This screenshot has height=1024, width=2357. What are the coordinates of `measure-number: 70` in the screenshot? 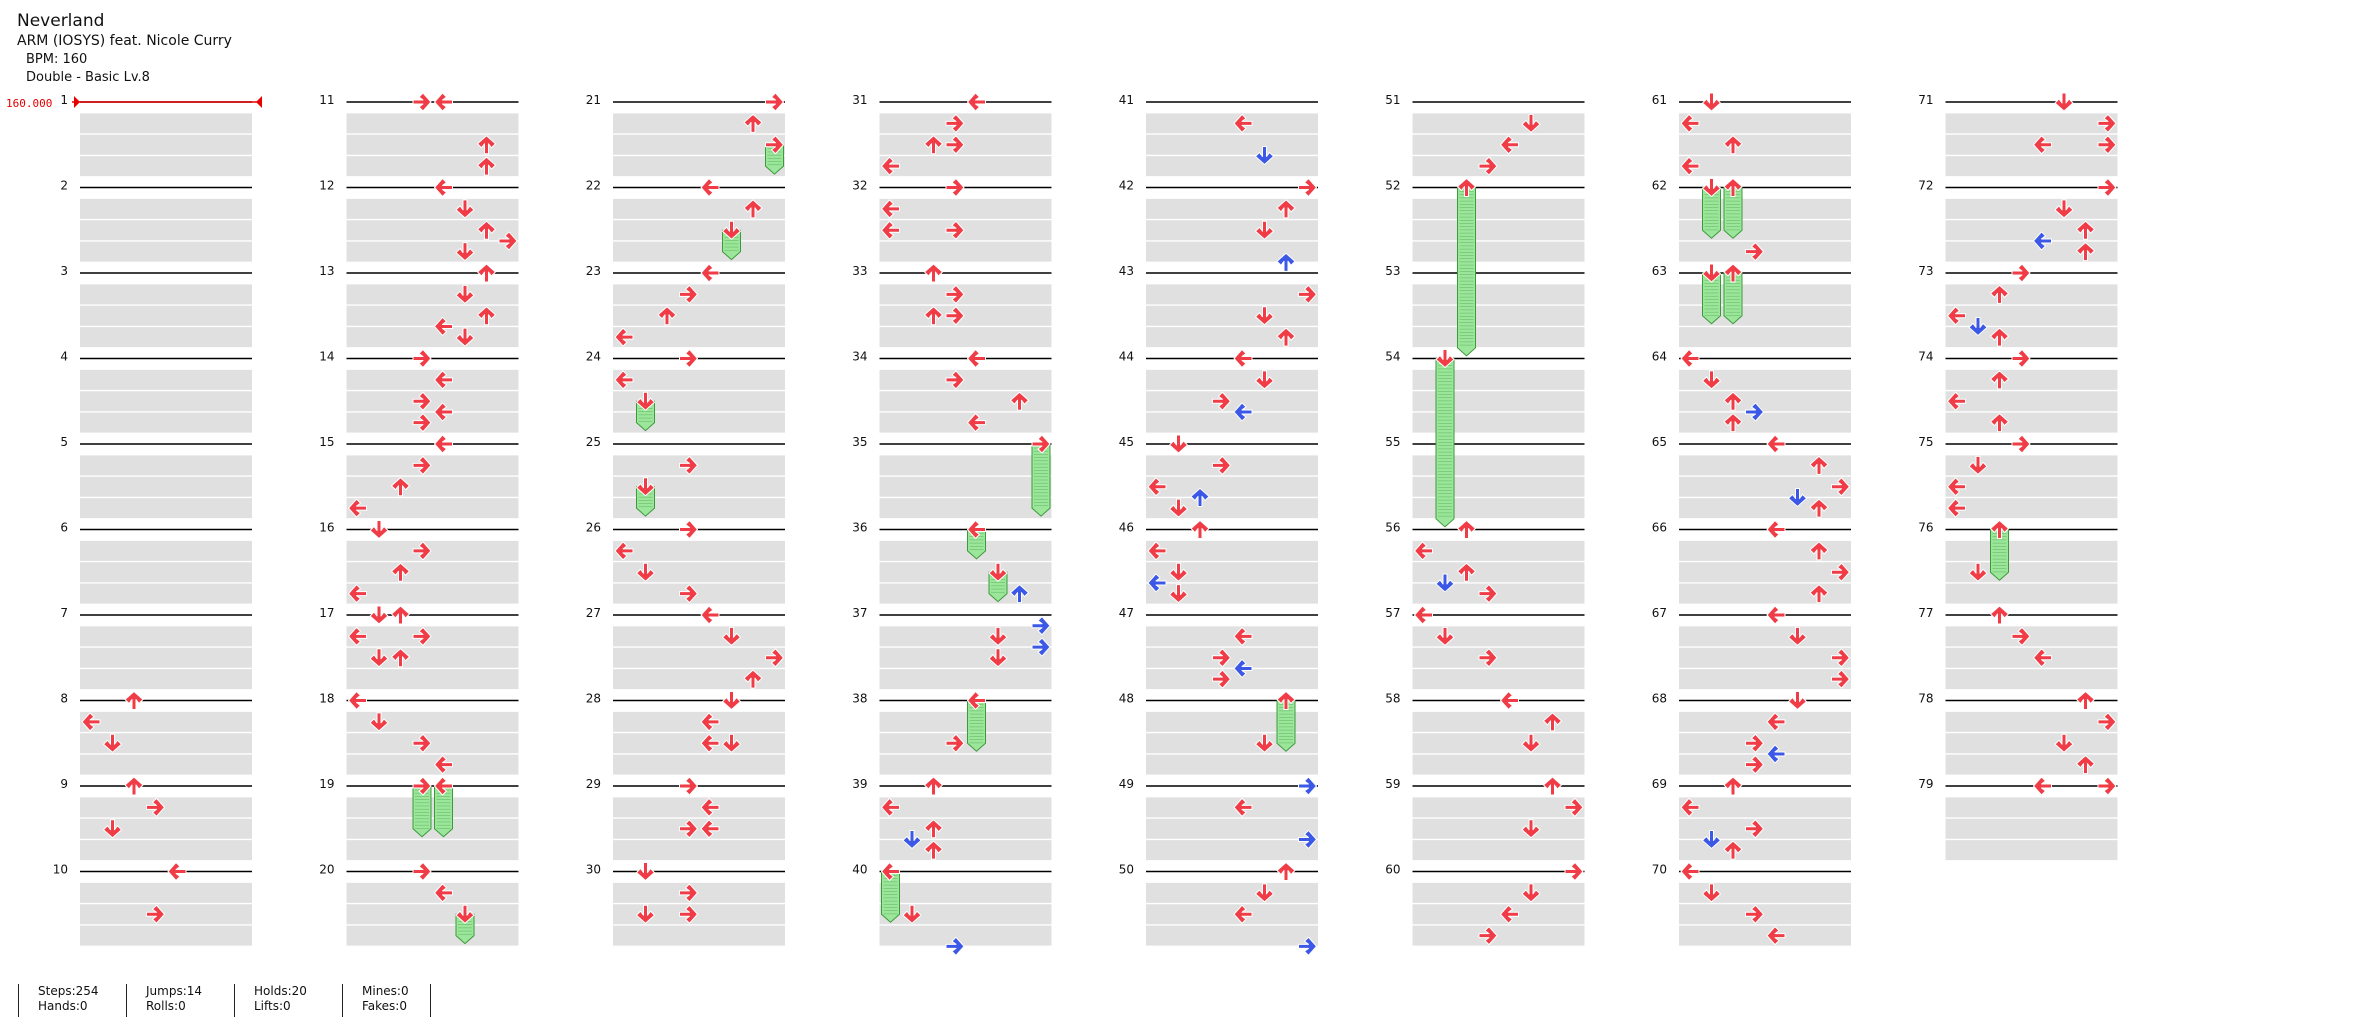 It's located at (1659, 870).